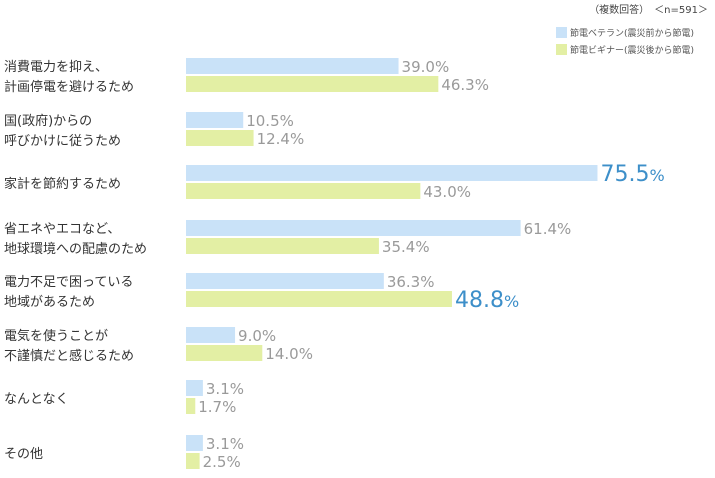 The width and height of the screenshot is (715, 478). What do you see at coordinates (632, 33) in the screenshot?
I see `legend-label: 節電ベテラン(震災前から節電)` at bounding box center [632, 33].